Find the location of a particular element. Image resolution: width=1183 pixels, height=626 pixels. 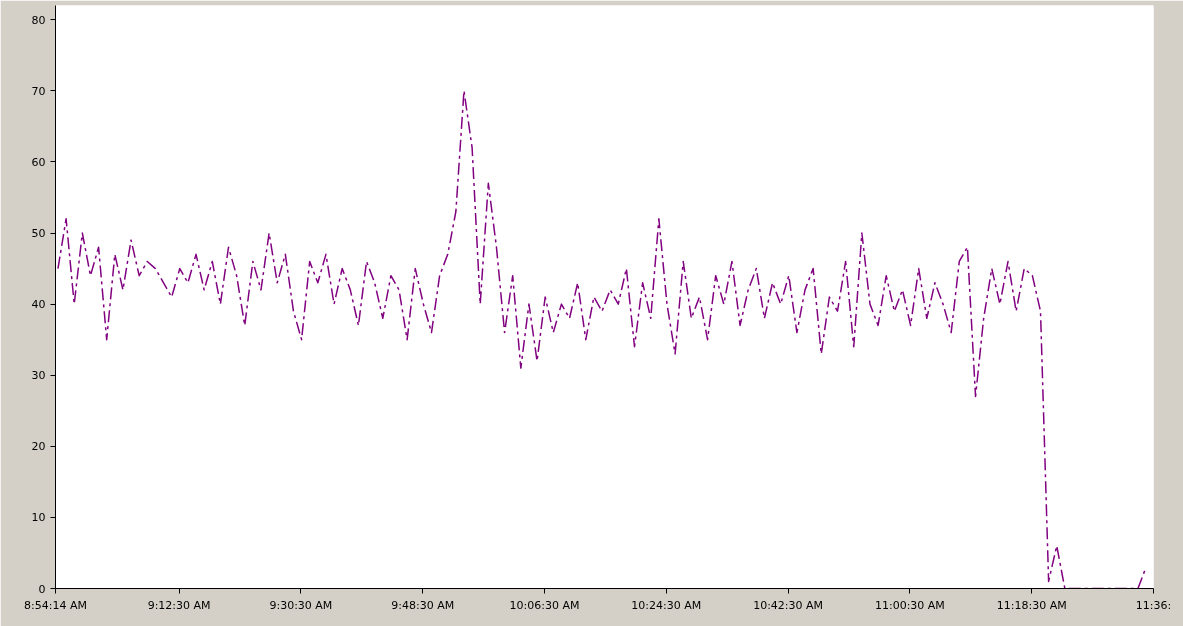

y-tick-label: 50 is located at coordinates (38, 234).